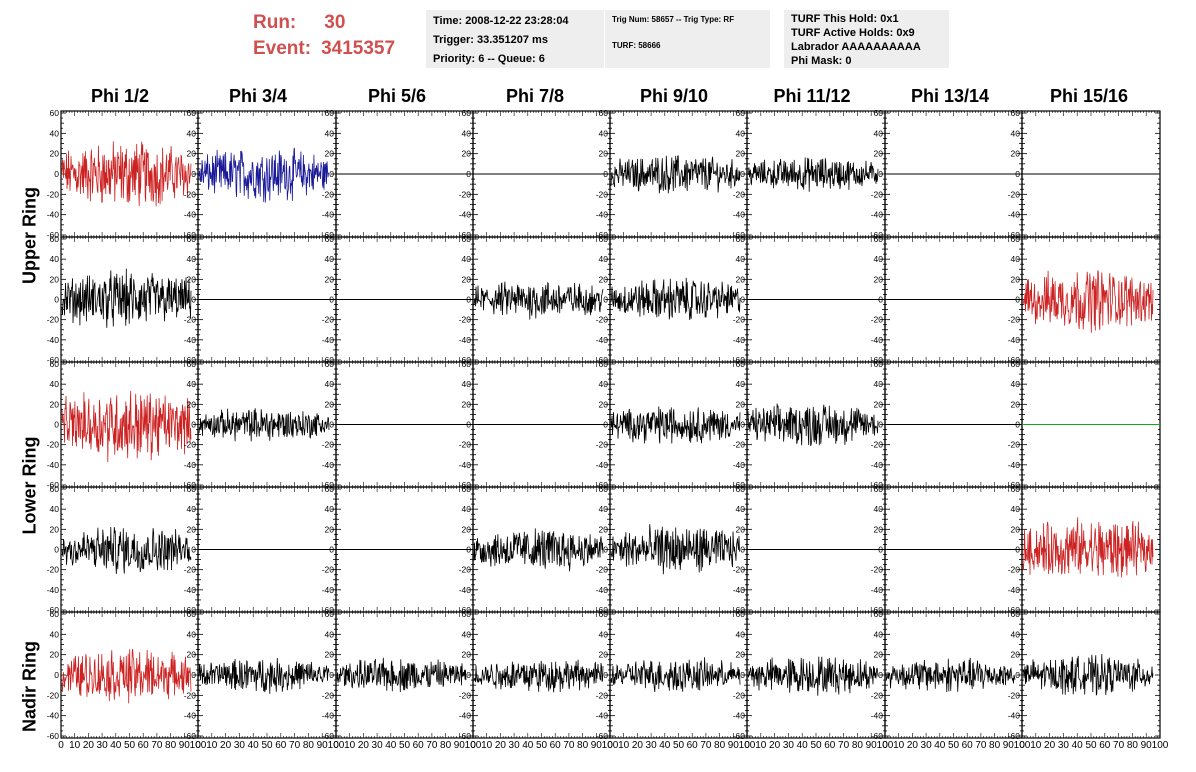 This screenshot has width=1196, height=772. Describe the element at coordinates (856, 47) in the screenshot. I see `labrador-text: Labrador AAAAAAAAAA` at that location.